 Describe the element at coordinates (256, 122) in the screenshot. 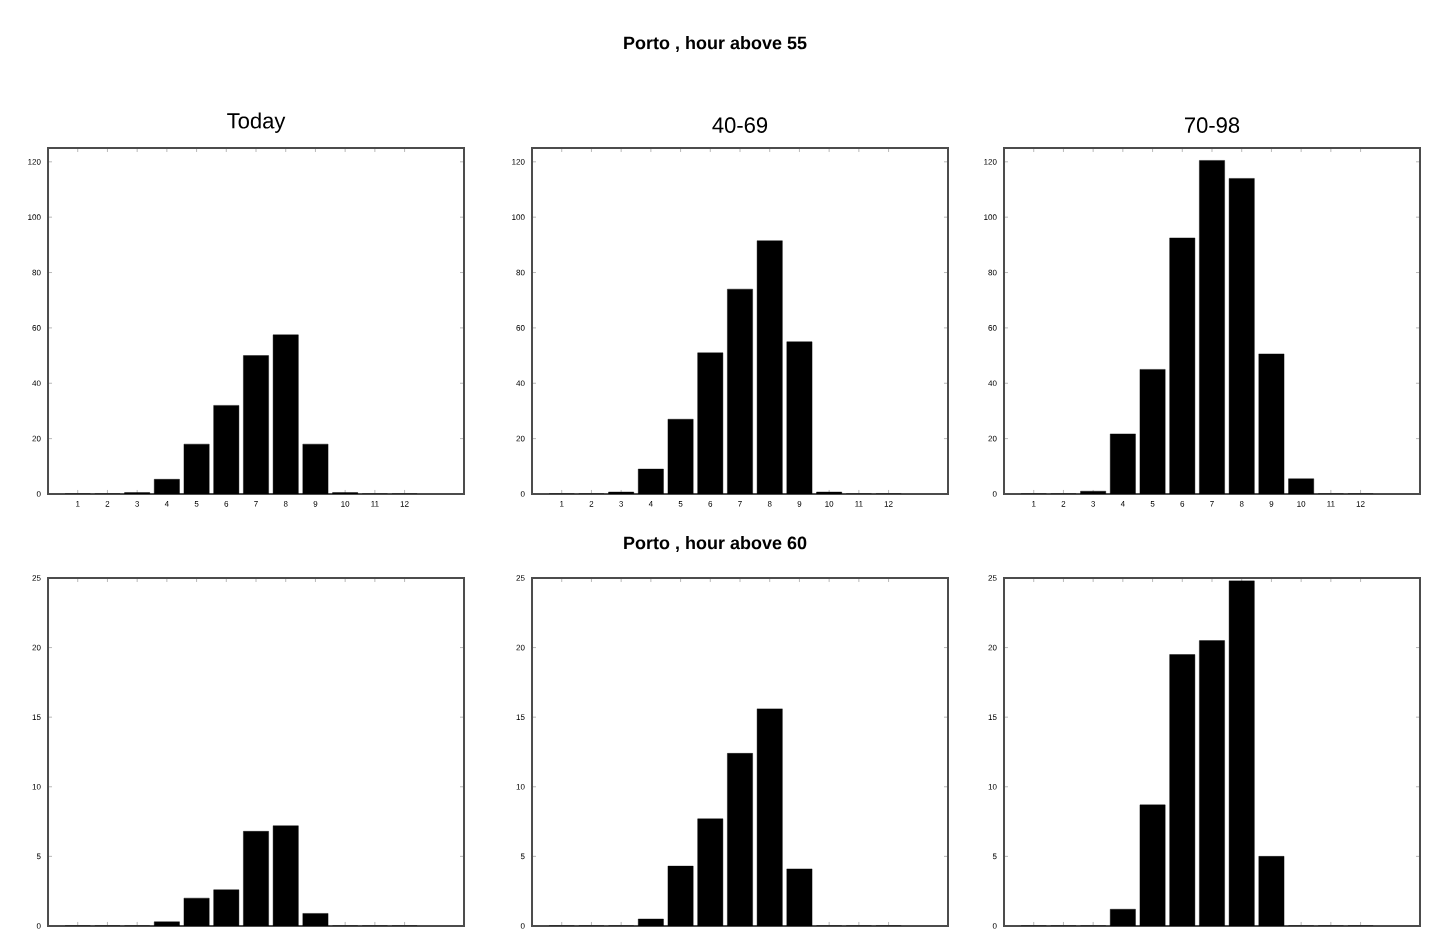

I see `chart-title: Today` at that location.